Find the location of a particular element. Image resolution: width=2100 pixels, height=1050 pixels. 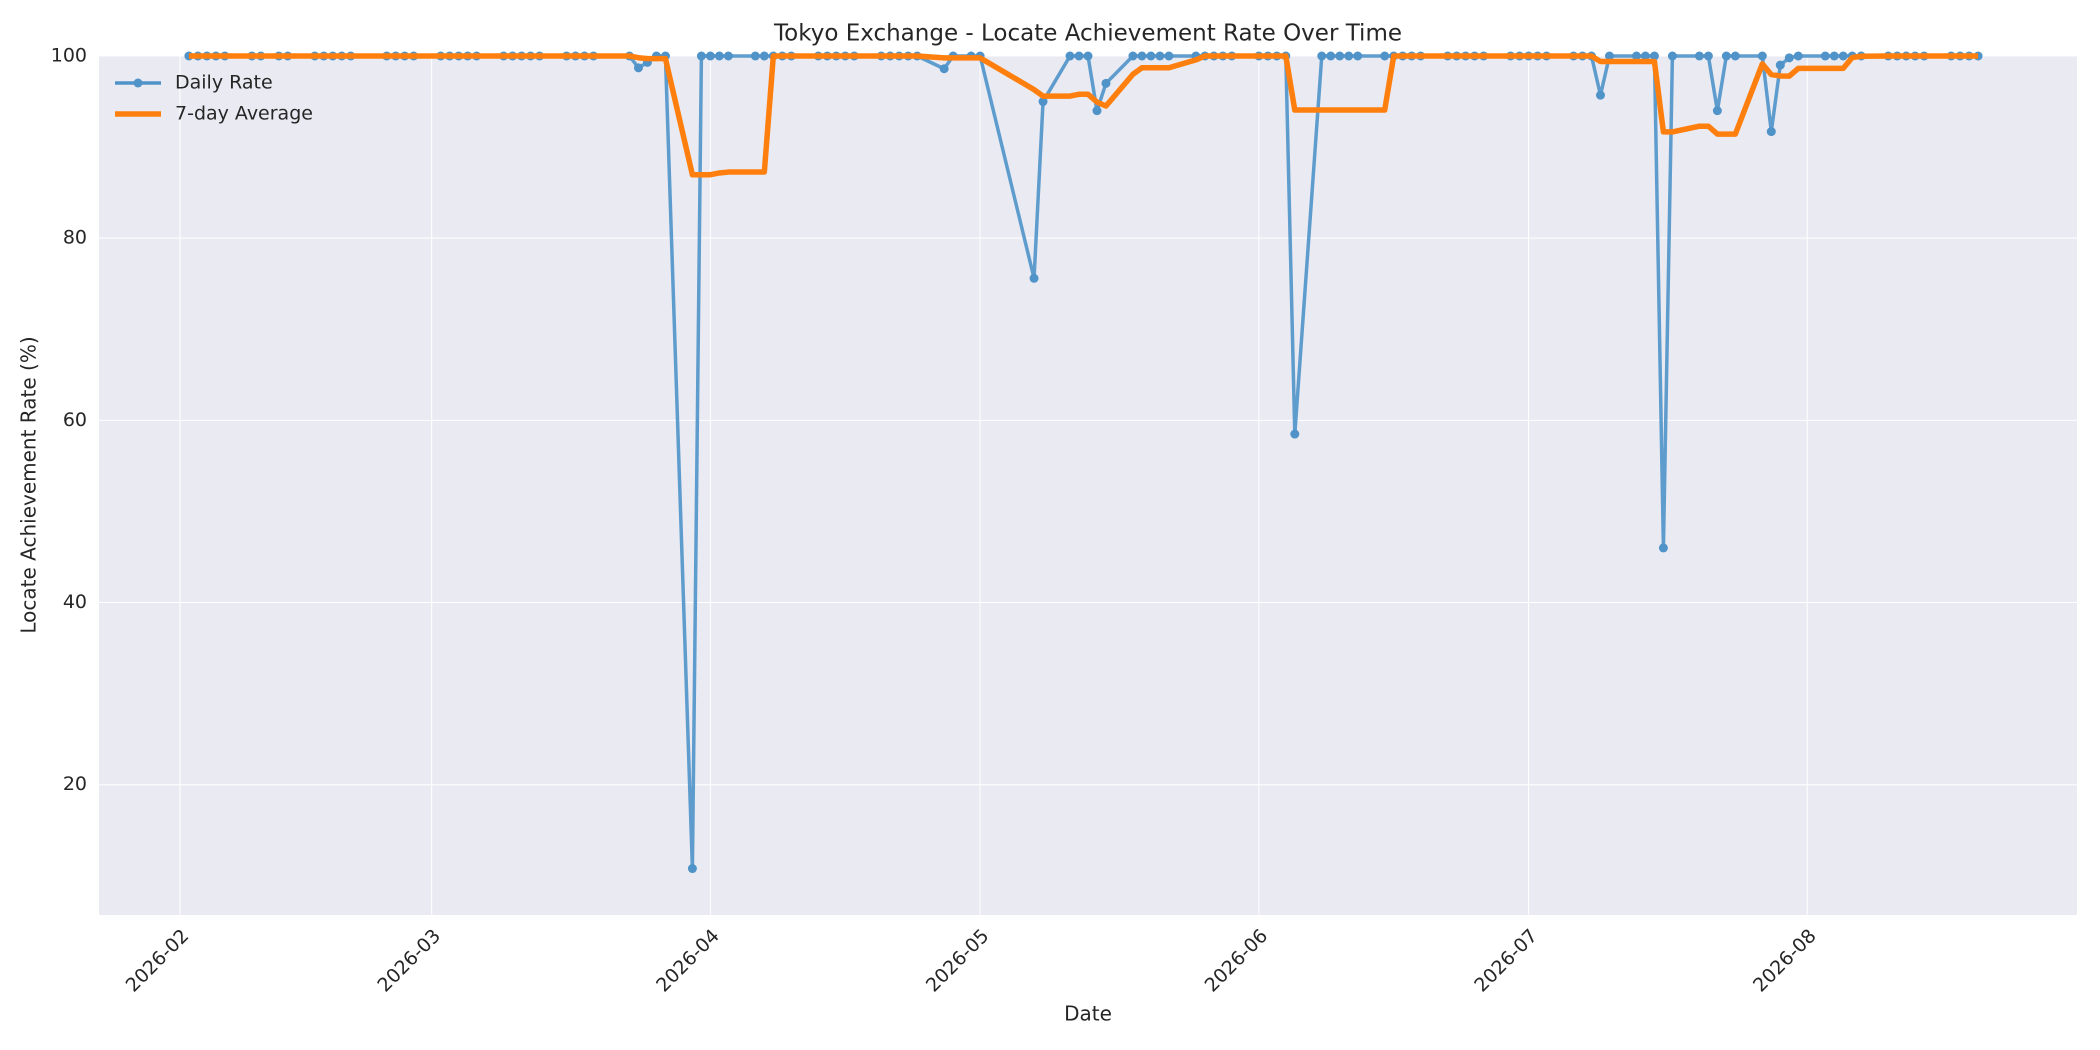

y-tick-label: 20 is located at coordinates (75, 784).